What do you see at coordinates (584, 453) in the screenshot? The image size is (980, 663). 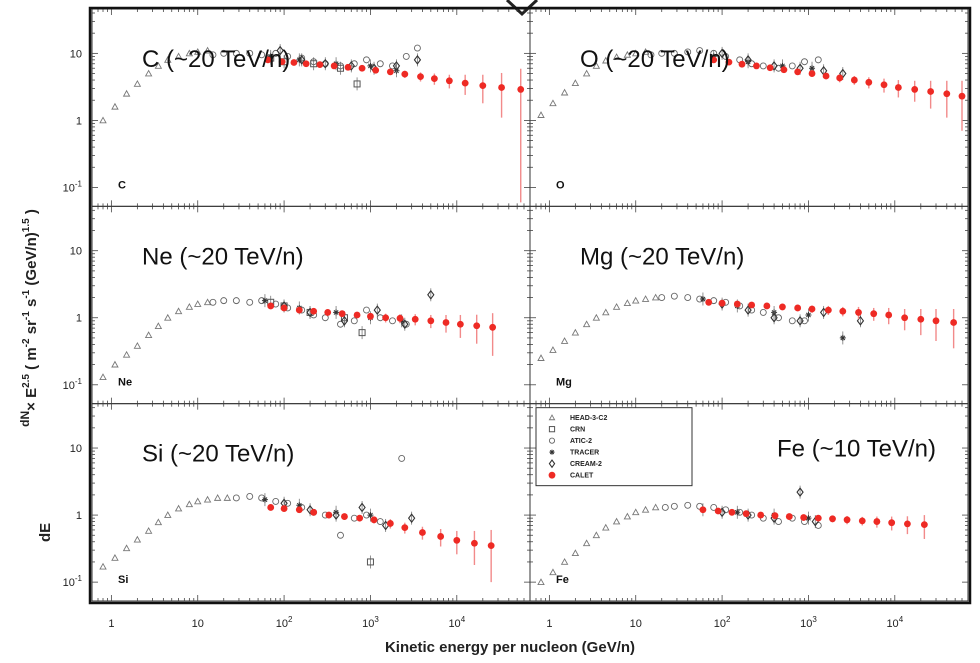 I see `legend-label: TRACER` at bounding box center [584, 453].